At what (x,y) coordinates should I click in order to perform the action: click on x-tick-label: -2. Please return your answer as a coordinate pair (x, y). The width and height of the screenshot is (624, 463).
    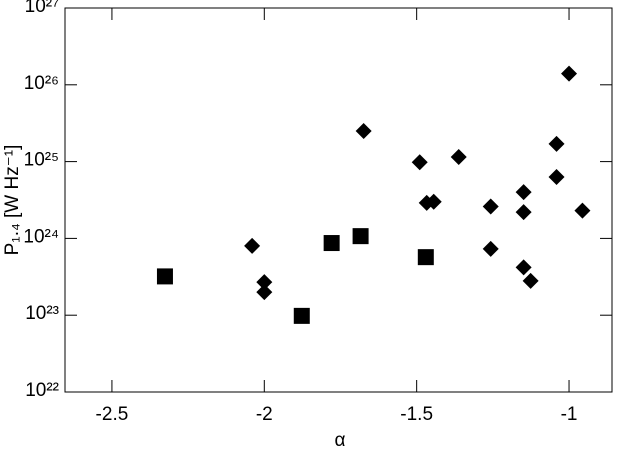
    Looking at the image, I should click on (264, 414).